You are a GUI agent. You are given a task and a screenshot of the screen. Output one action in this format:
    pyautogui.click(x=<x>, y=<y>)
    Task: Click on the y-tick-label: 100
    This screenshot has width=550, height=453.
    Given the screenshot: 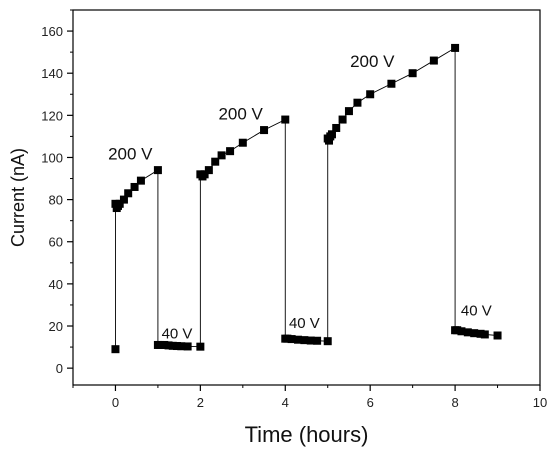 What is the action you would take?
    pyautogui.click(x=52, y=157)
    